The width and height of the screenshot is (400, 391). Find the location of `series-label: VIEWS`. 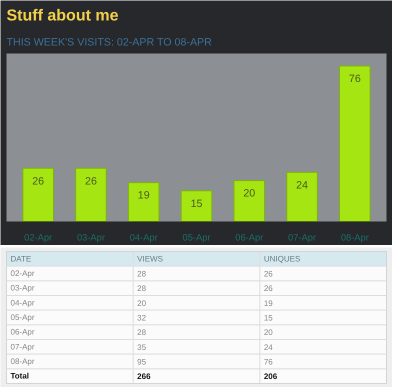

series-label: VIEWS is located at coordinates (150, 259).